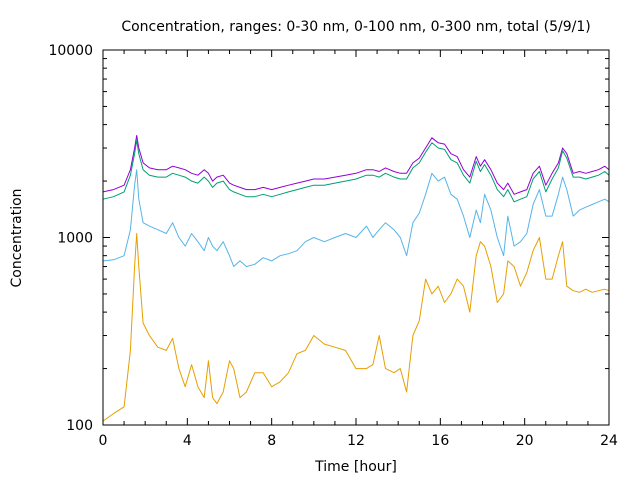 The height and width of the screenshot is (484, 640). I want to click on x-tick-label: 12, so click(356, 441).